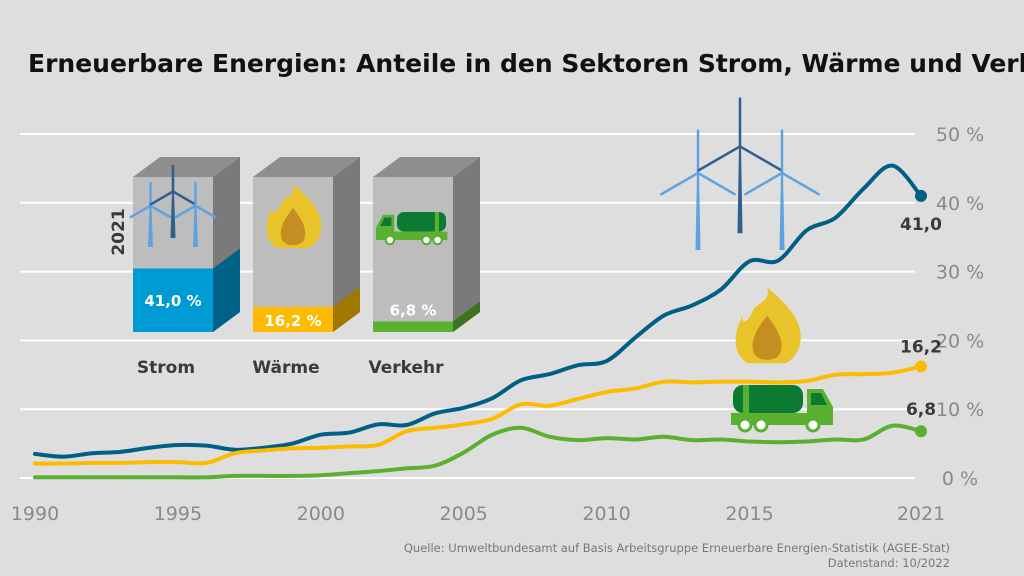 The width and height of the screenshot is (1024, 576). Describe the element at coordinates (406, 368) in the screenshot. I see `box-category-label: Verkehr` at that location.